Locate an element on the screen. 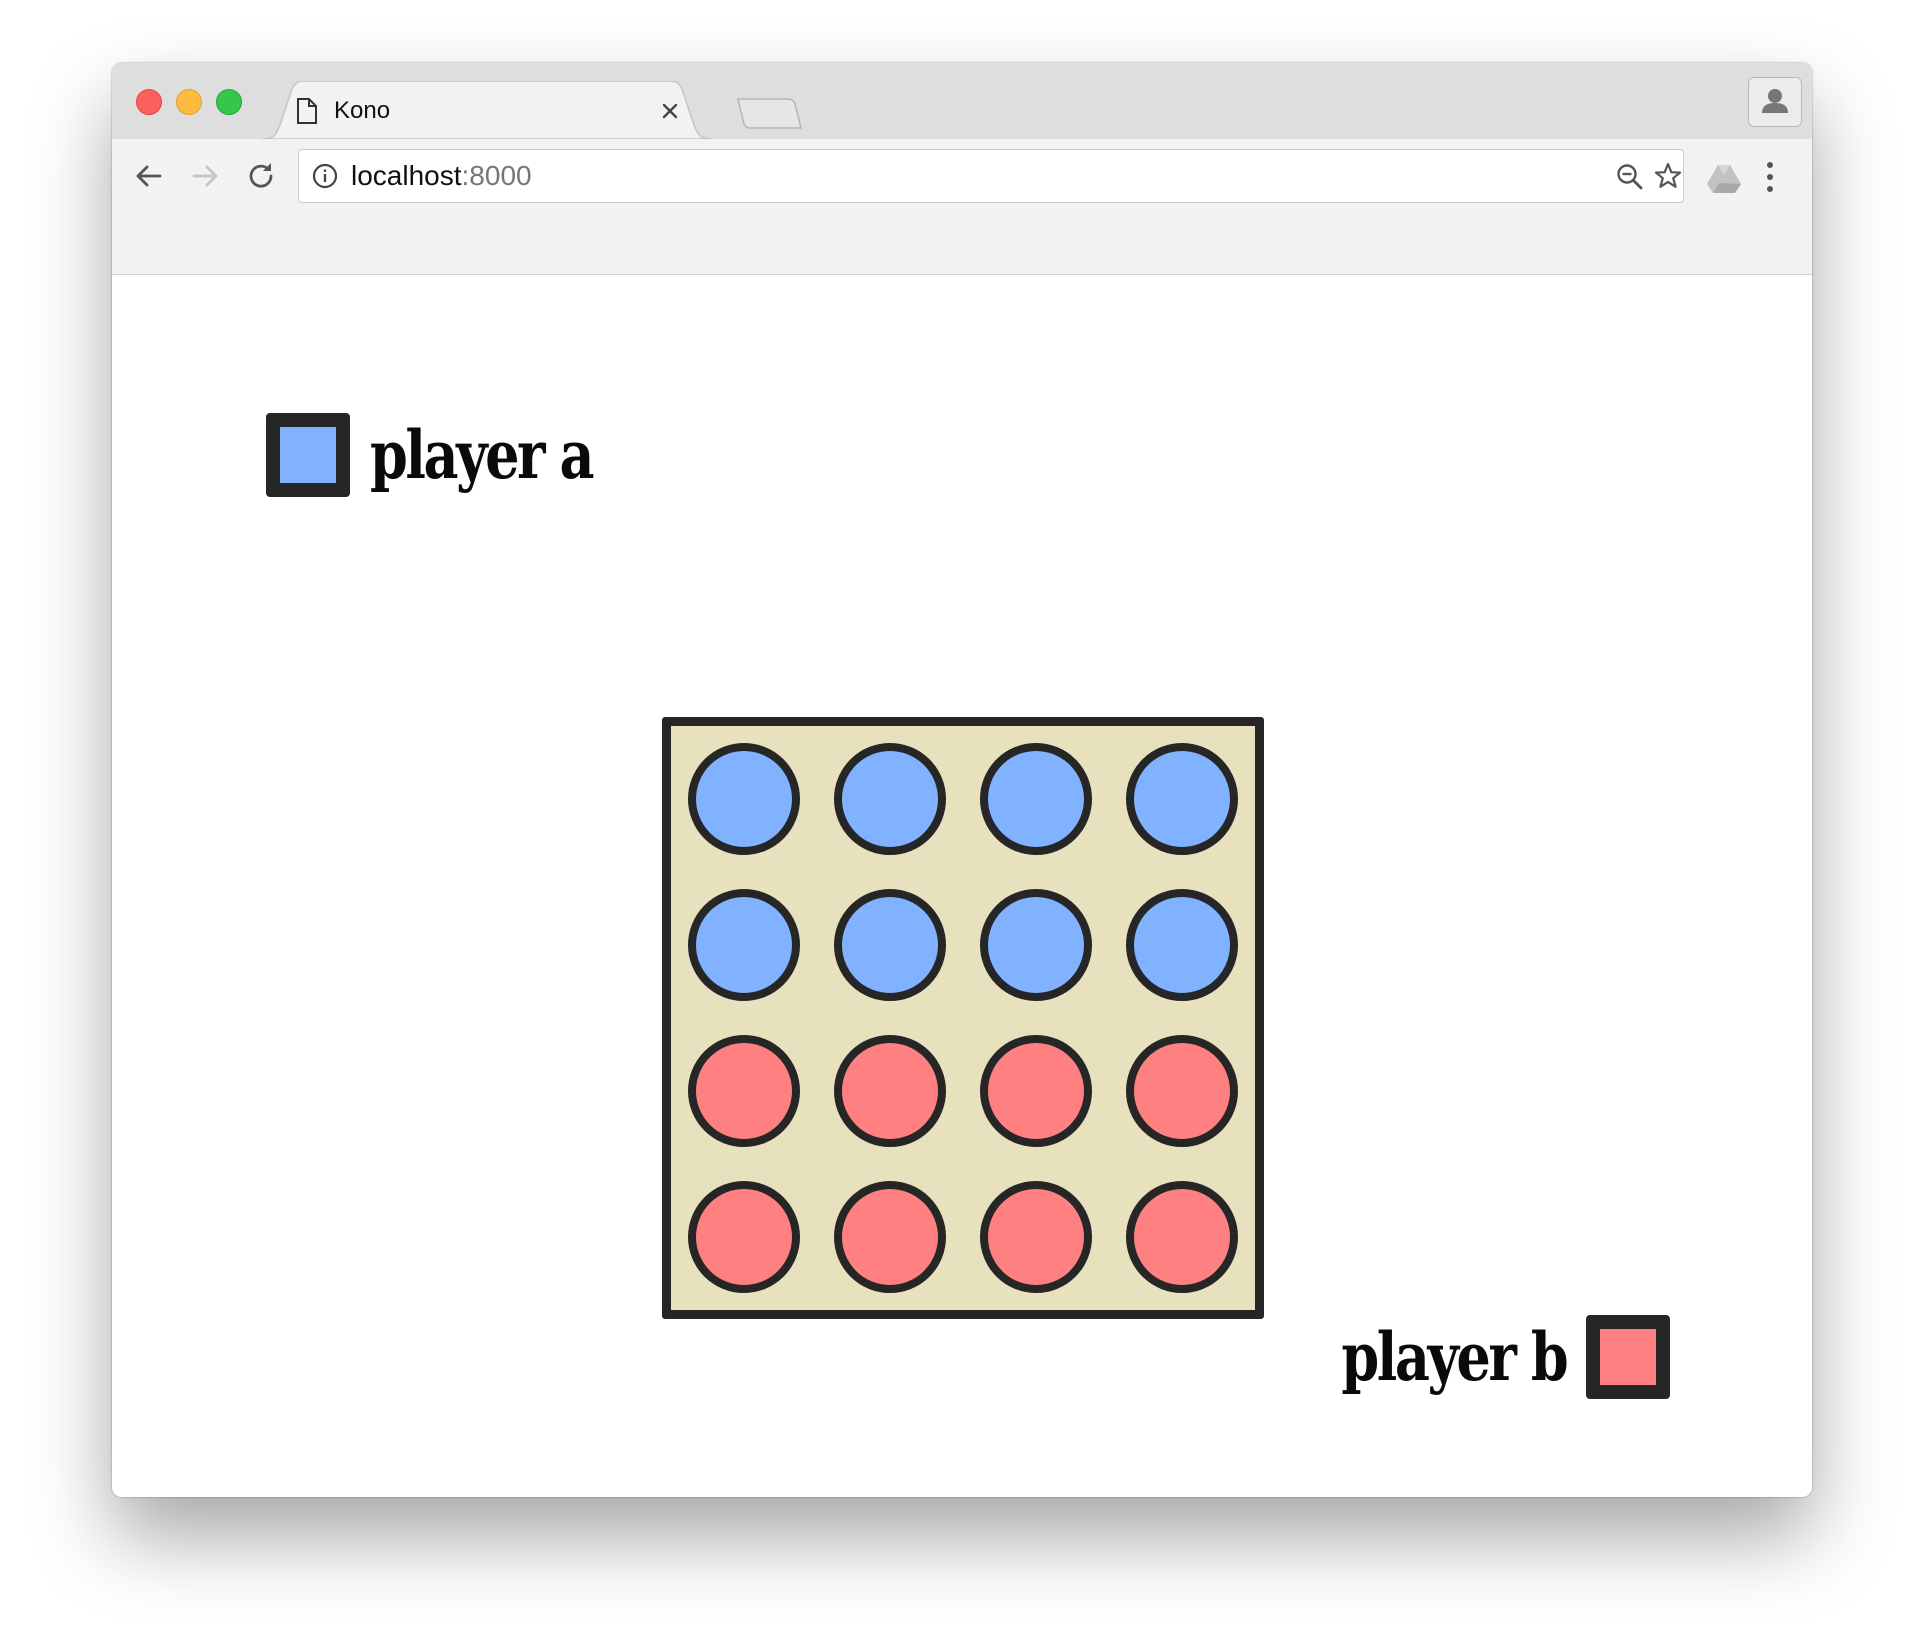  player-a-name: player a is located at coordinates (482, 455).